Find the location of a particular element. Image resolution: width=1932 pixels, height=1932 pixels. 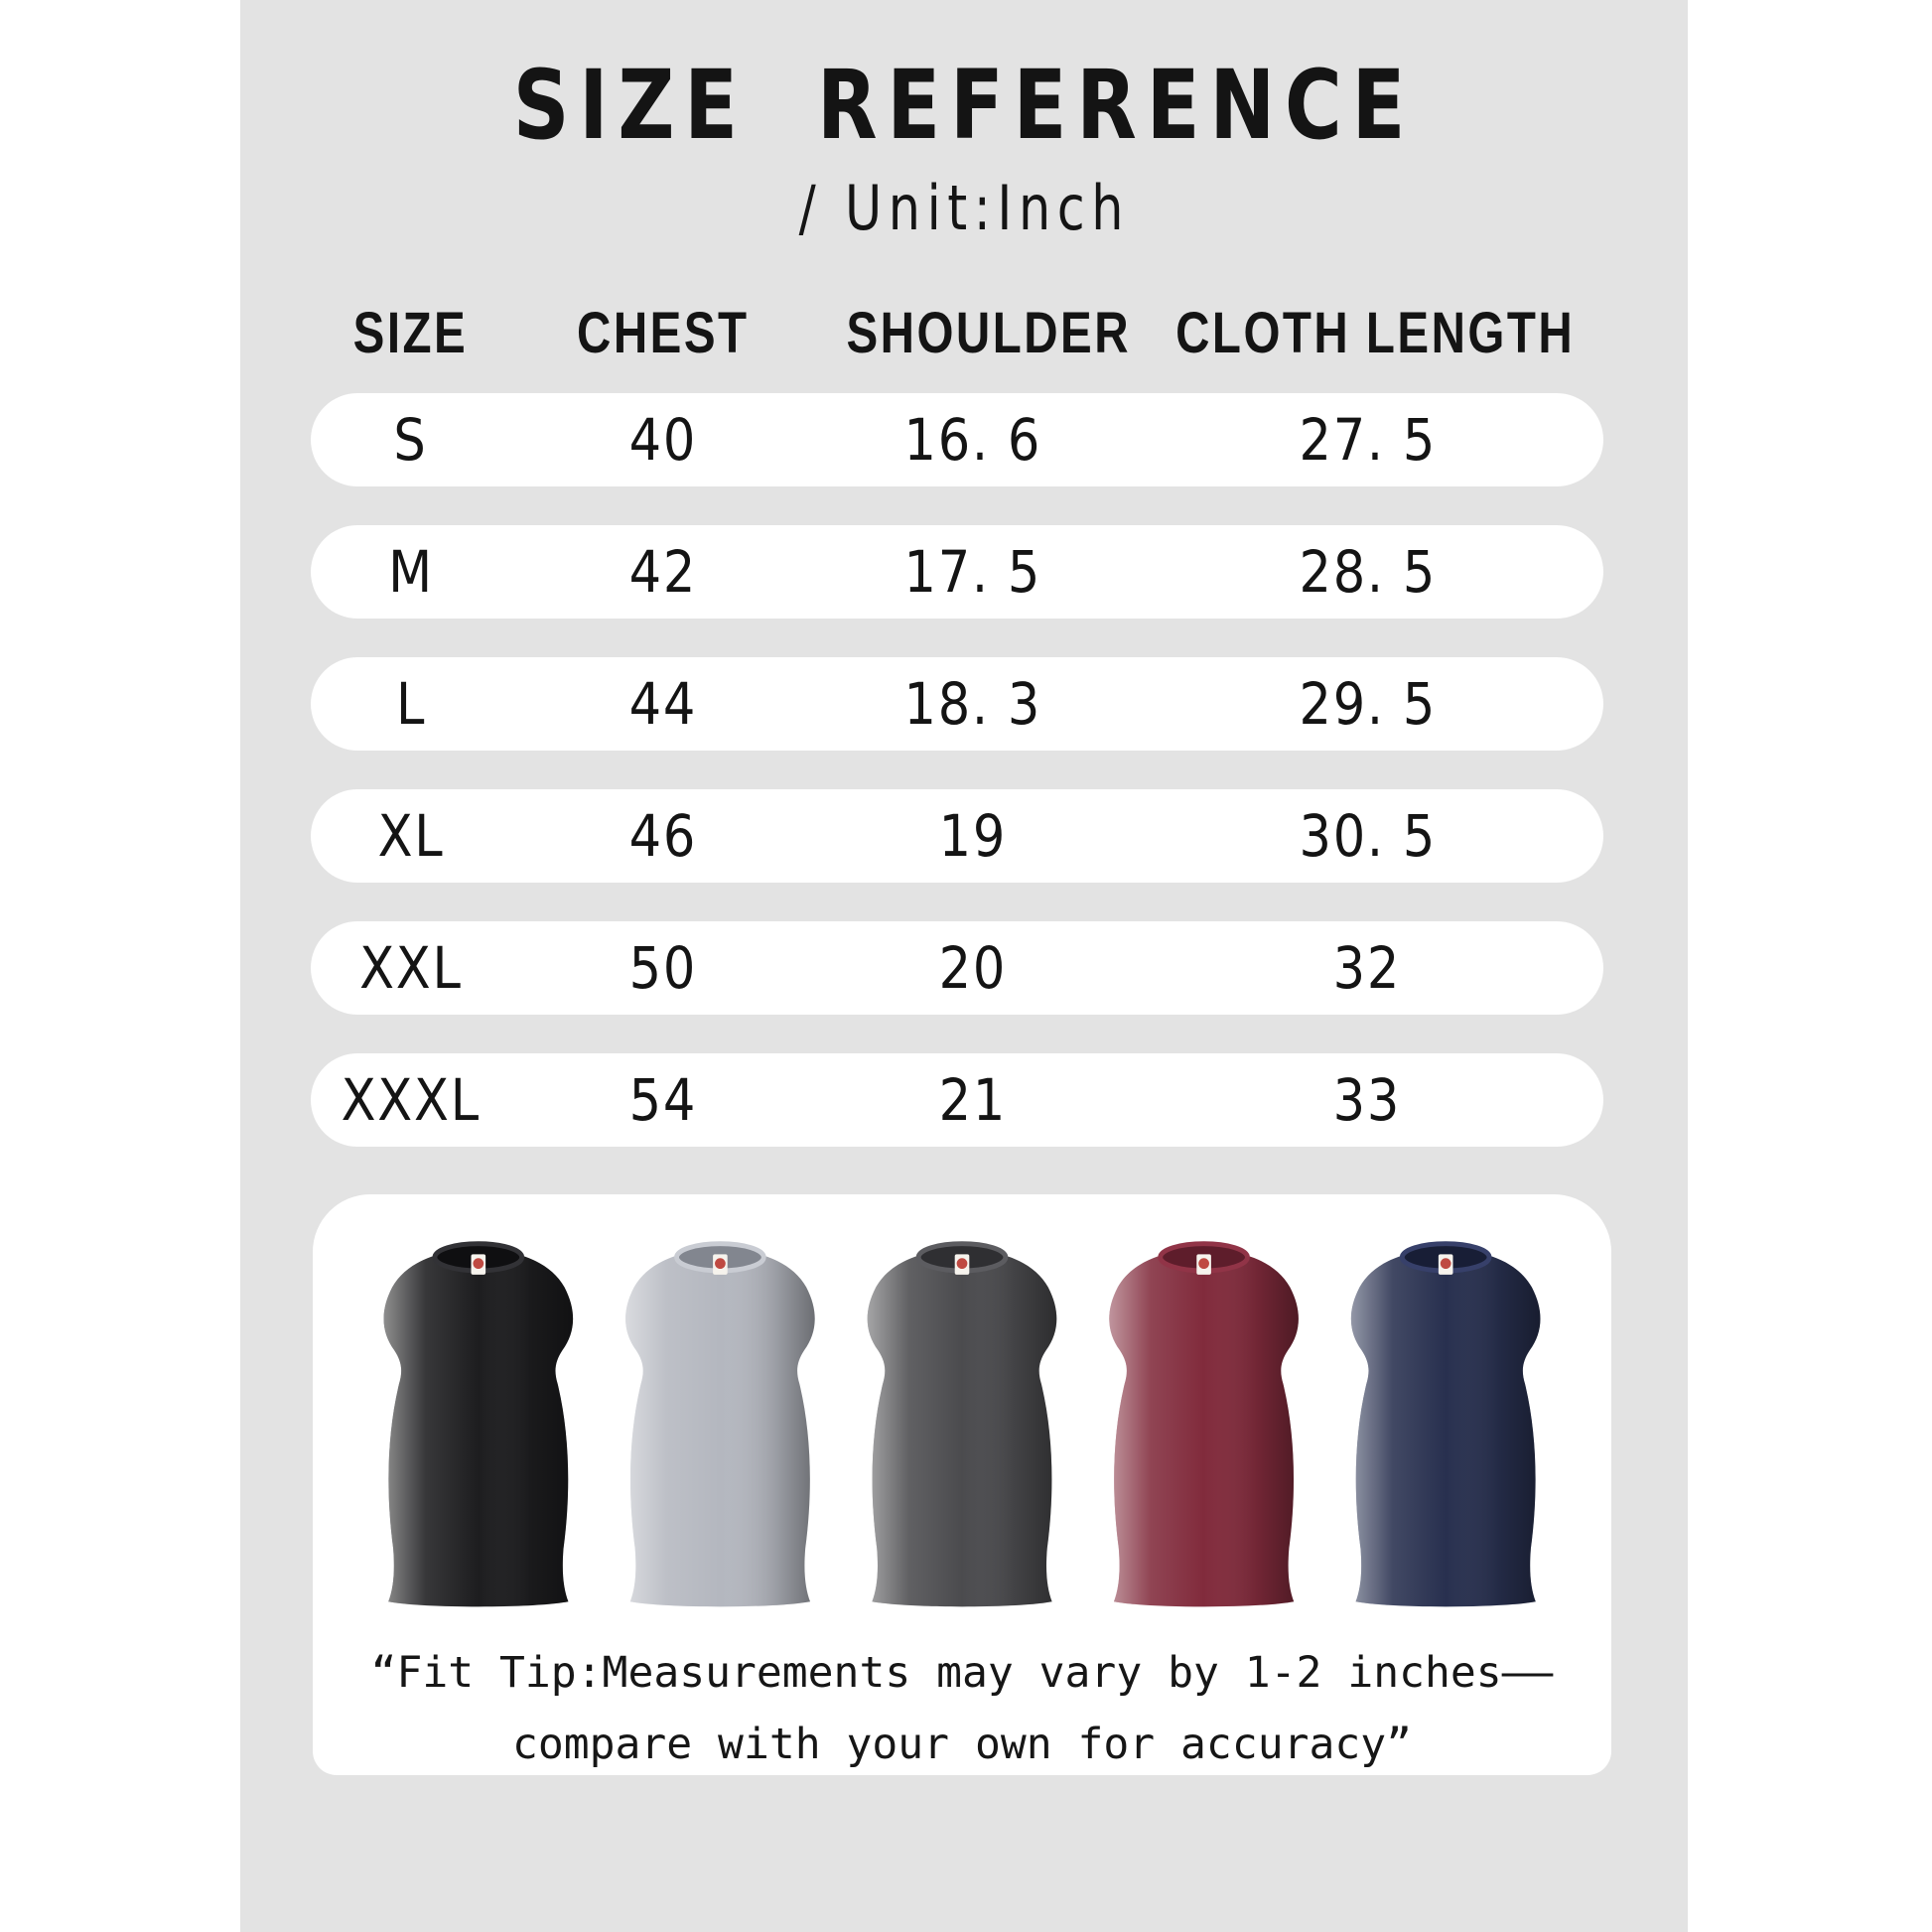

page-title: SIZE REFERENCE is located at coordinates (964, 105).